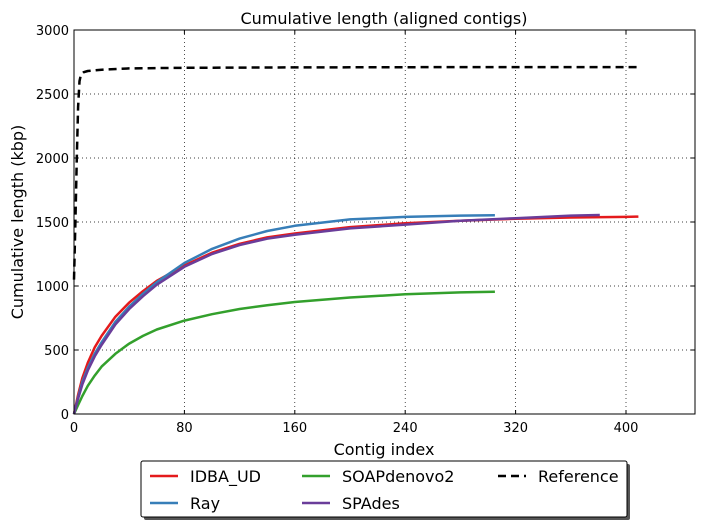 The height and width of the screenshot is (529, 703). Describe the element at coordinates (225, 477) in the screenshot. I see `legend-label-idba-ud: IDBA_UD` at that location.